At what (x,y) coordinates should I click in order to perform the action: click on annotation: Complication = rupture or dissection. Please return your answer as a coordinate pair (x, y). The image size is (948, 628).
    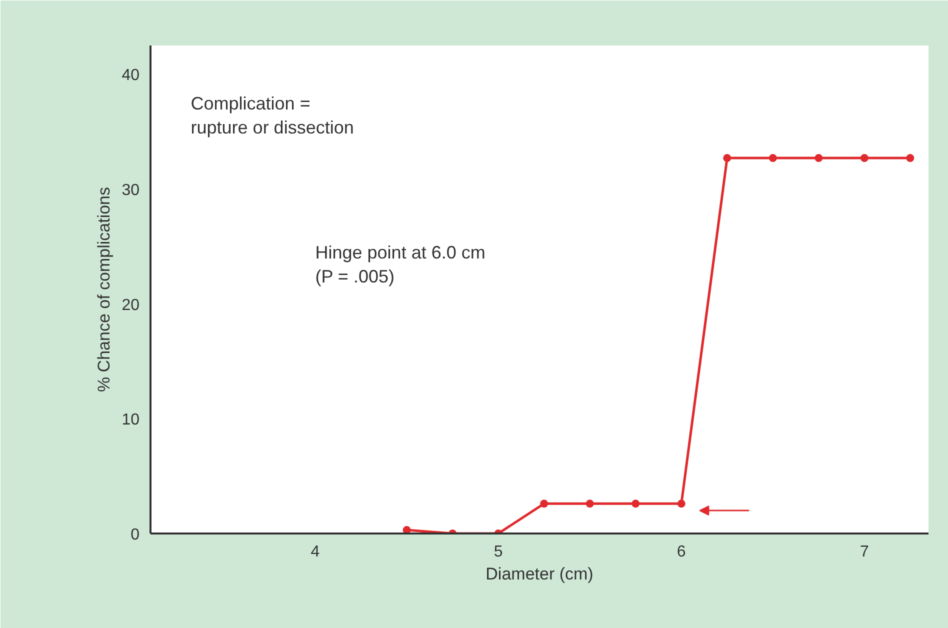
    Looking at the image, I should click on (272, 115).